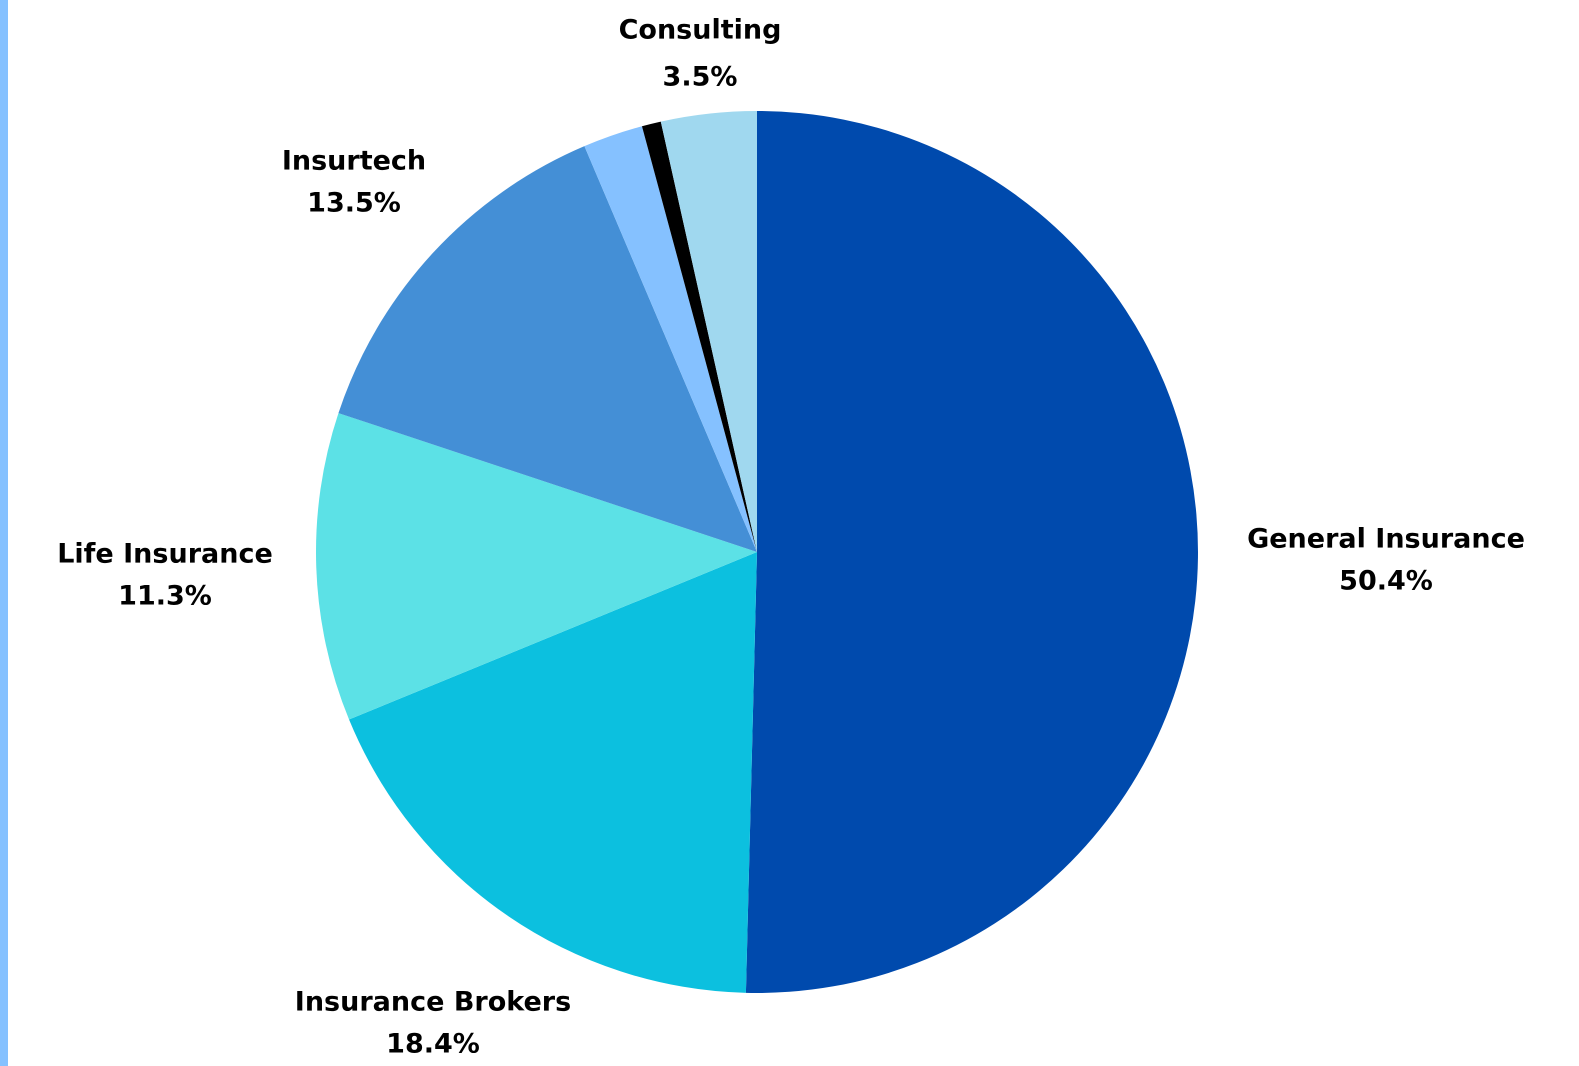 This screenshot has height=1066, width=1579. Describe the element at coordinates (165, 596) in the screenshot. I see `value-label: 11.3%` at that location.